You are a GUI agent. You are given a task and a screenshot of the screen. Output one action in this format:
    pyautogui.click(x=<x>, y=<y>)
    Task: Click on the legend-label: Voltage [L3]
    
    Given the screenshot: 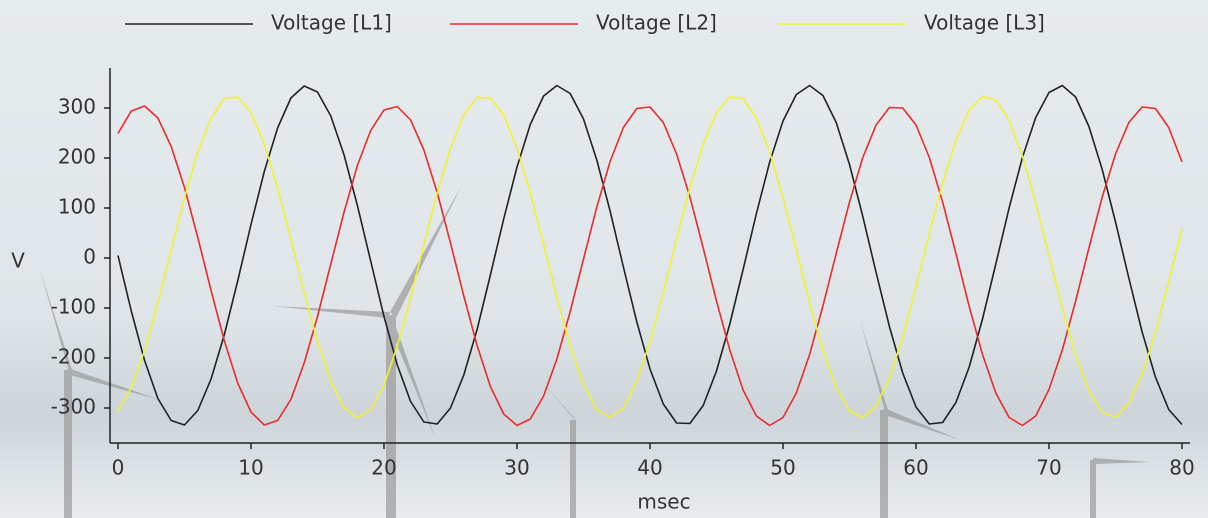 What is the action you would take?
    pyautogui.click(x=984, y=23)
    